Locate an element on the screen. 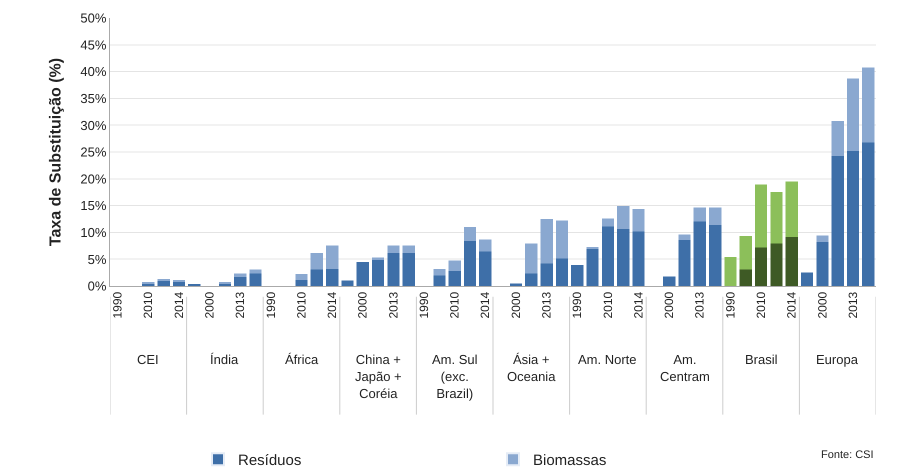 This screenshot has width=916, height=476. text: Ásia + Oceania is located at coordinates (531, 368).